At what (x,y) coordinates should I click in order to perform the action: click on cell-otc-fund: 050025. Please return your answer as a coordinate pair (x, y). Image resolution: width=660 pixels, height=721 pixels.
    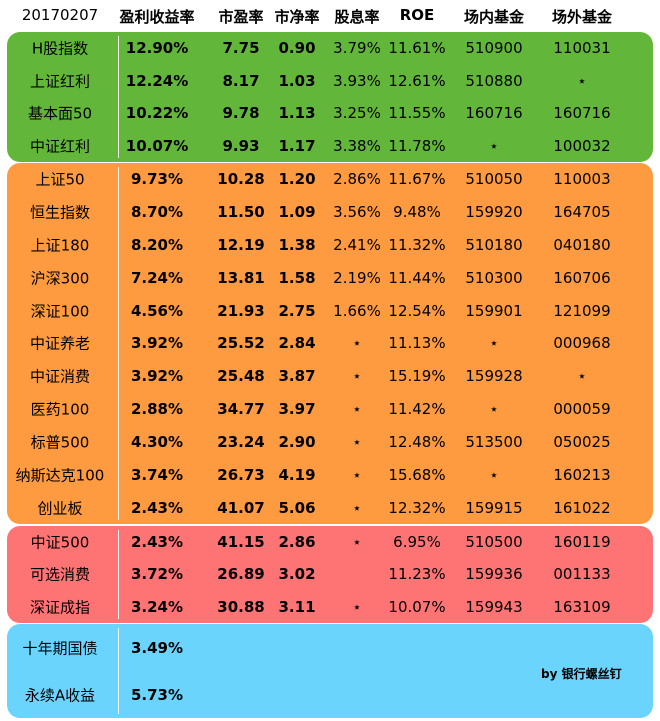
    Looking at the image, I should click on (582, 441).